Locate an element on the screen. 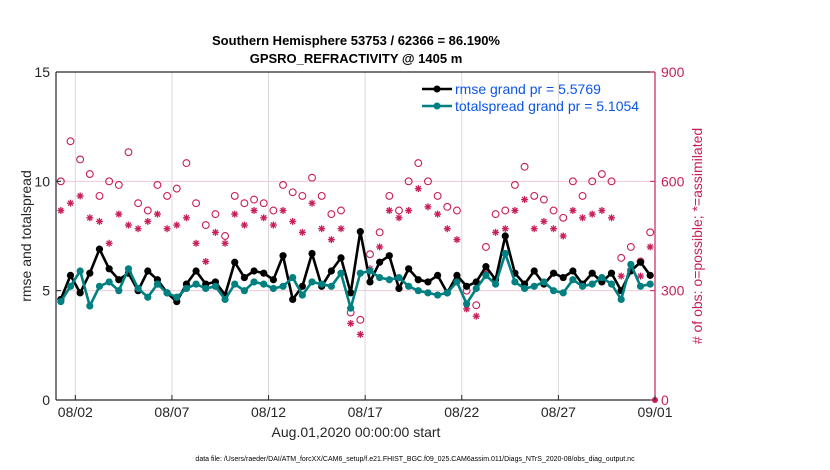 The width and height of the screenshot is (830, 470). y2-axis-label: # of obs: o=possible; *=assimilated is located at coordinates (697, 236).